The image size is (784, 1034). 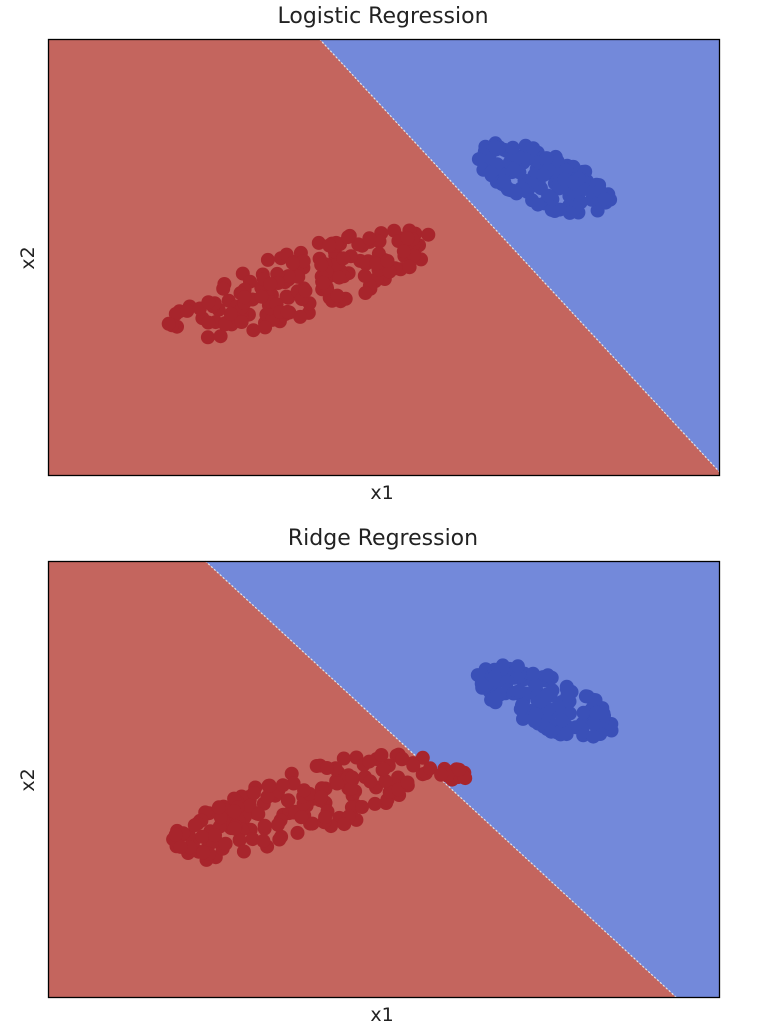 I want to click on y-axis-label: x2, so click(x=28, y=780).